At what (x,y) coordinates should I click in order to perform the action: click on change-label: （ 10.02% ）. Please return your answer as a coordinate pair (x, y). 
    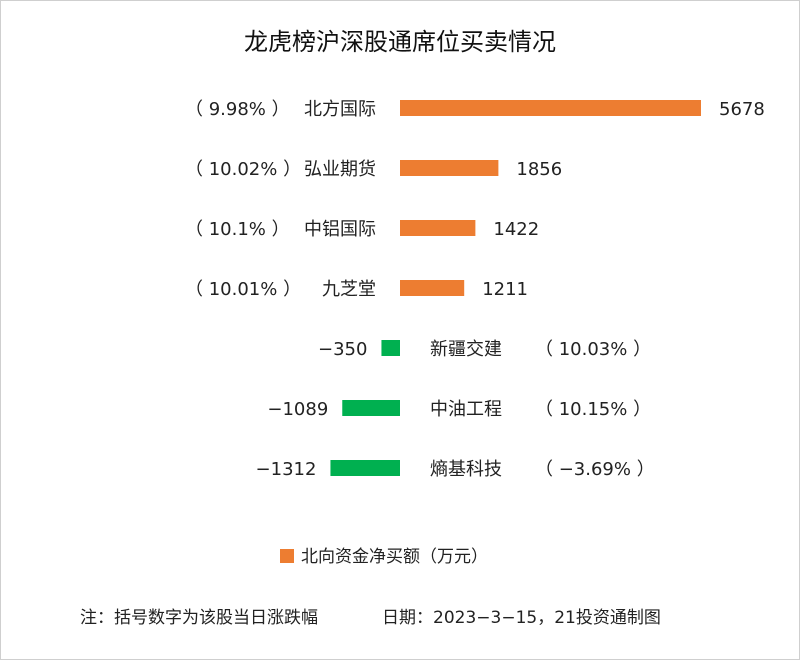
    Looking at the image, I should click on (243, 169).